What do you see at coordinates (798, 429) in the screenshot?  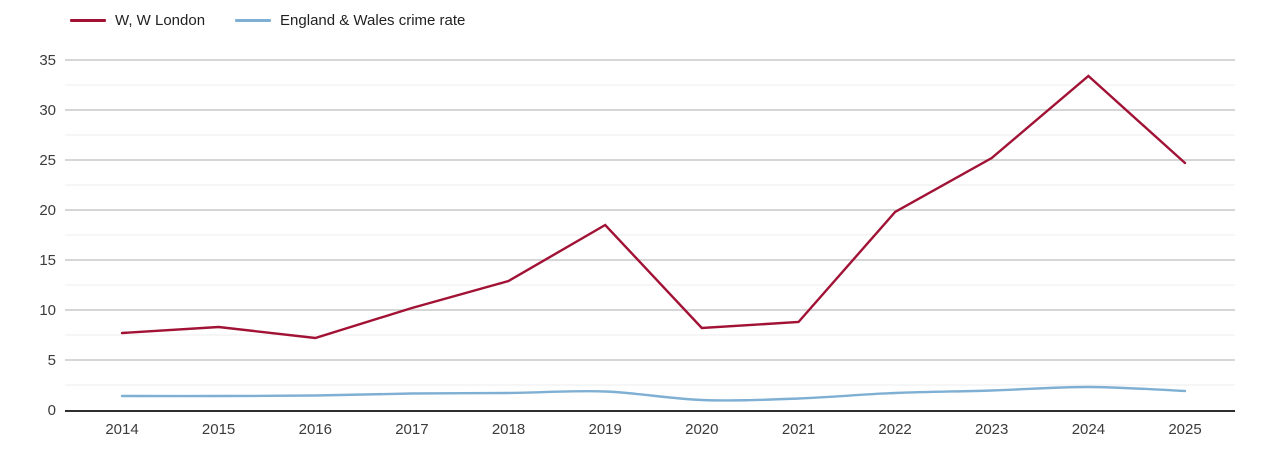 I see `x-tick-label-2021: 2021` at bounding box center [798, 429].